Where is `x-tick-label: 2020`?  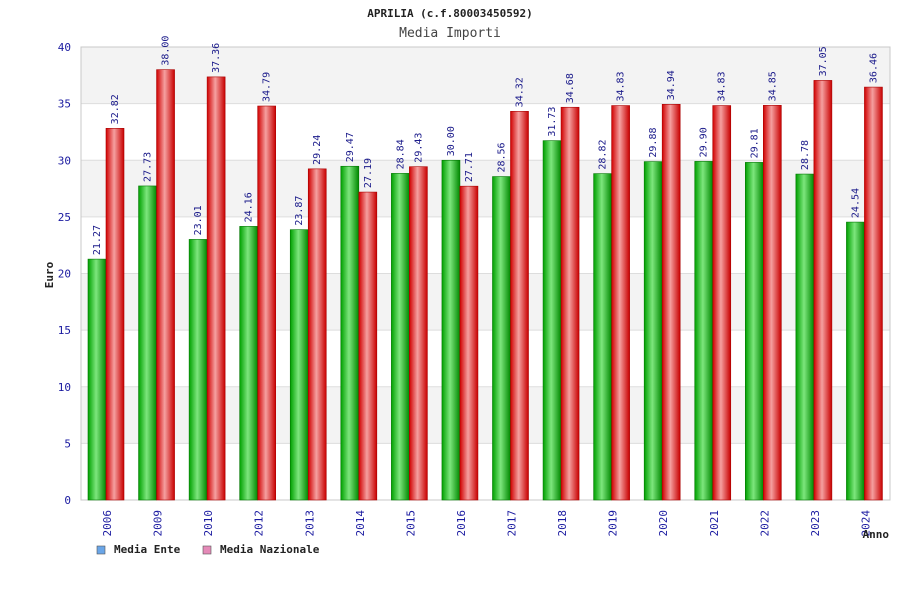 x-tick-label: 2020 is located at coordinates (663, 523).